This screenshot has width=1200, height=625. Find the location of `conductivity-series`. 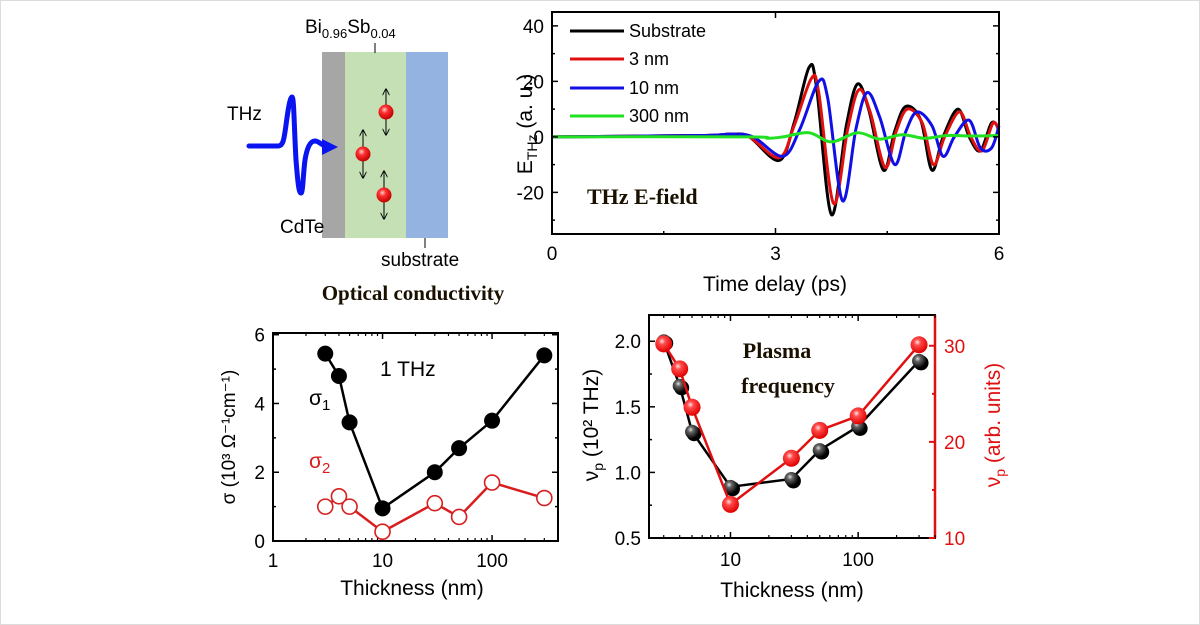

conductivity-series is located at coordinates (434, 443).